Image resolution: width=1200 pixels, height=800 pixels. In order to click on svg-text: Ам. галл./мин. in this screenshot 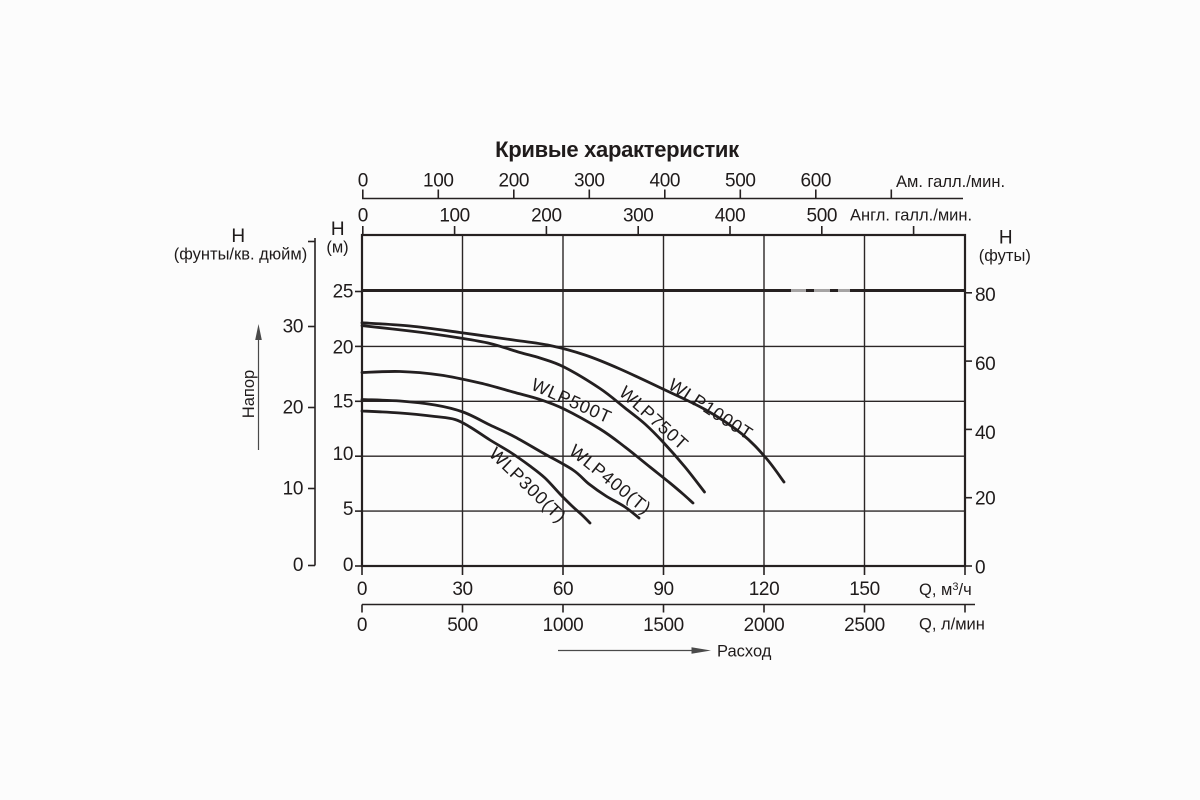, I will do `click(950, 182)`.